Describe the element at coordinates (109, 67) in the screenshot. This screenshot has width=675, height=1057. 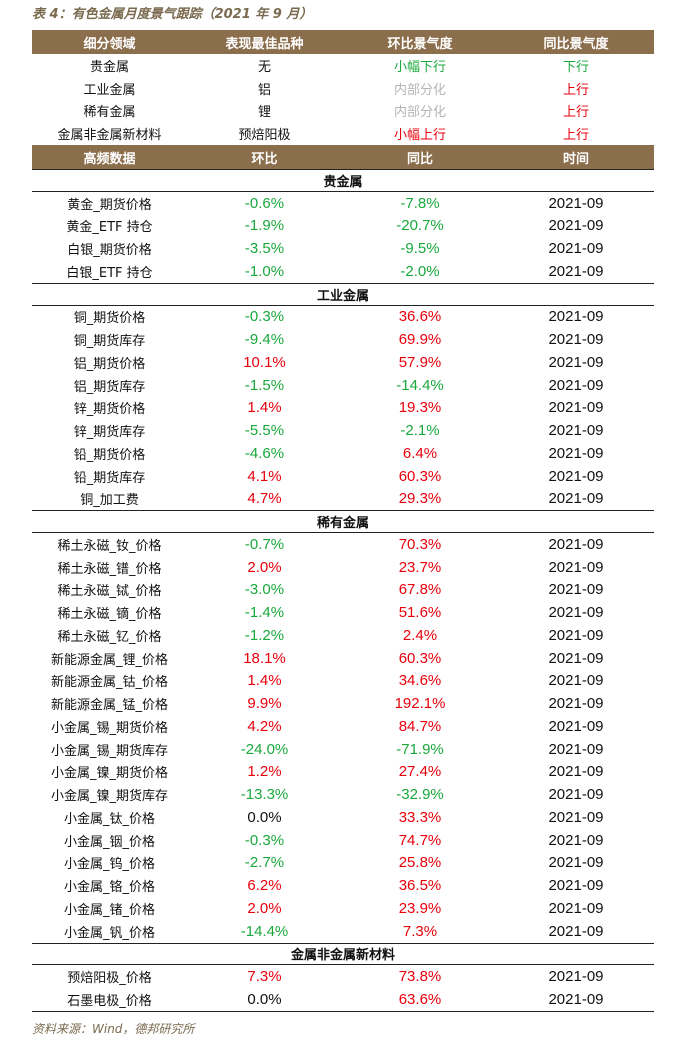
I see `domain-cell: 贵金属` at that location.